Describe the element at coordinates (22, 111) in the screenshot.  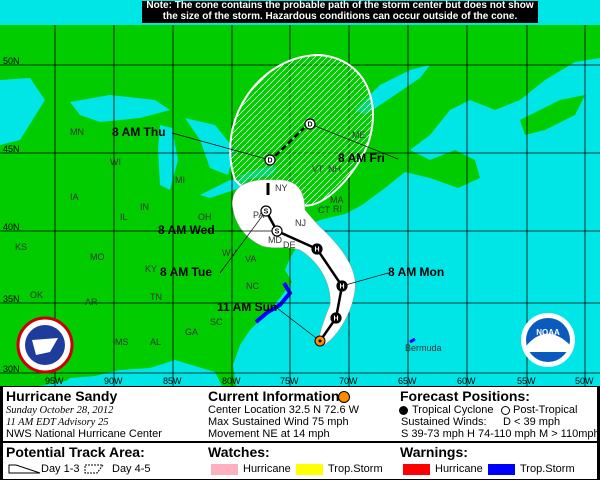
I see `hudson-bay-edge` at that location.